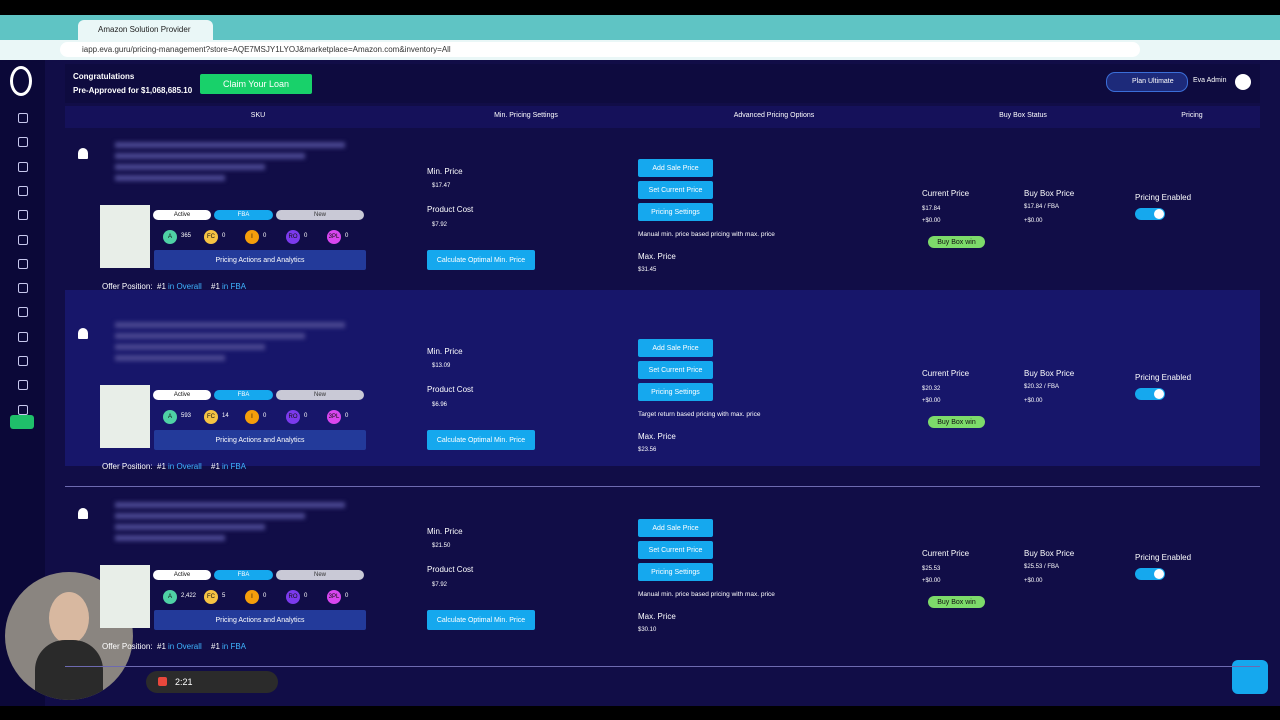 This screenshot has height=720, width=1280. Describe the element at coordinates (441, 546) in the screenshot. I see `min-price: $21.50` at that location.